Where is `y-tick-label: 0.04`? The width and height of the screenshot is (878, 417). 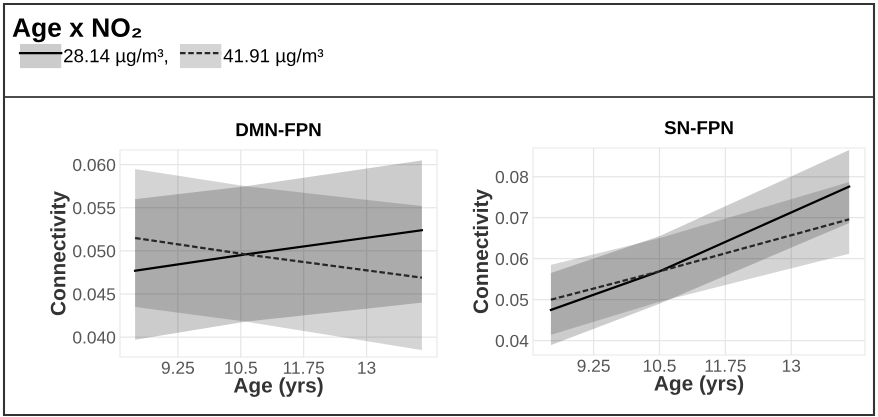 y-tick-label: 0.04 is located at coordinates (512, 341).